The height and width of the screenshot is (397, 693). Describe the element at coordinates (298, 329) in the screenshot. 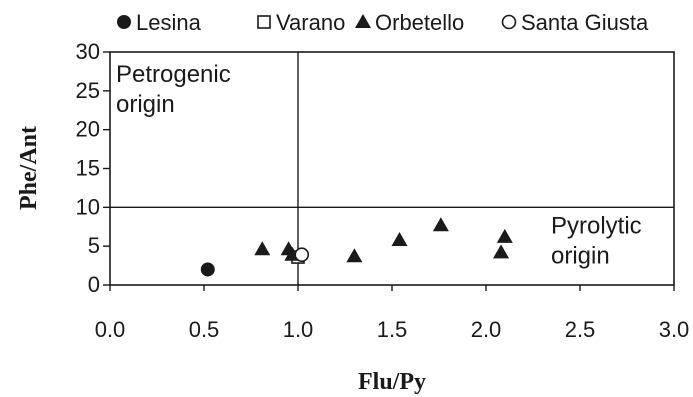

I see `x-tick-label: 1.0` at that location.